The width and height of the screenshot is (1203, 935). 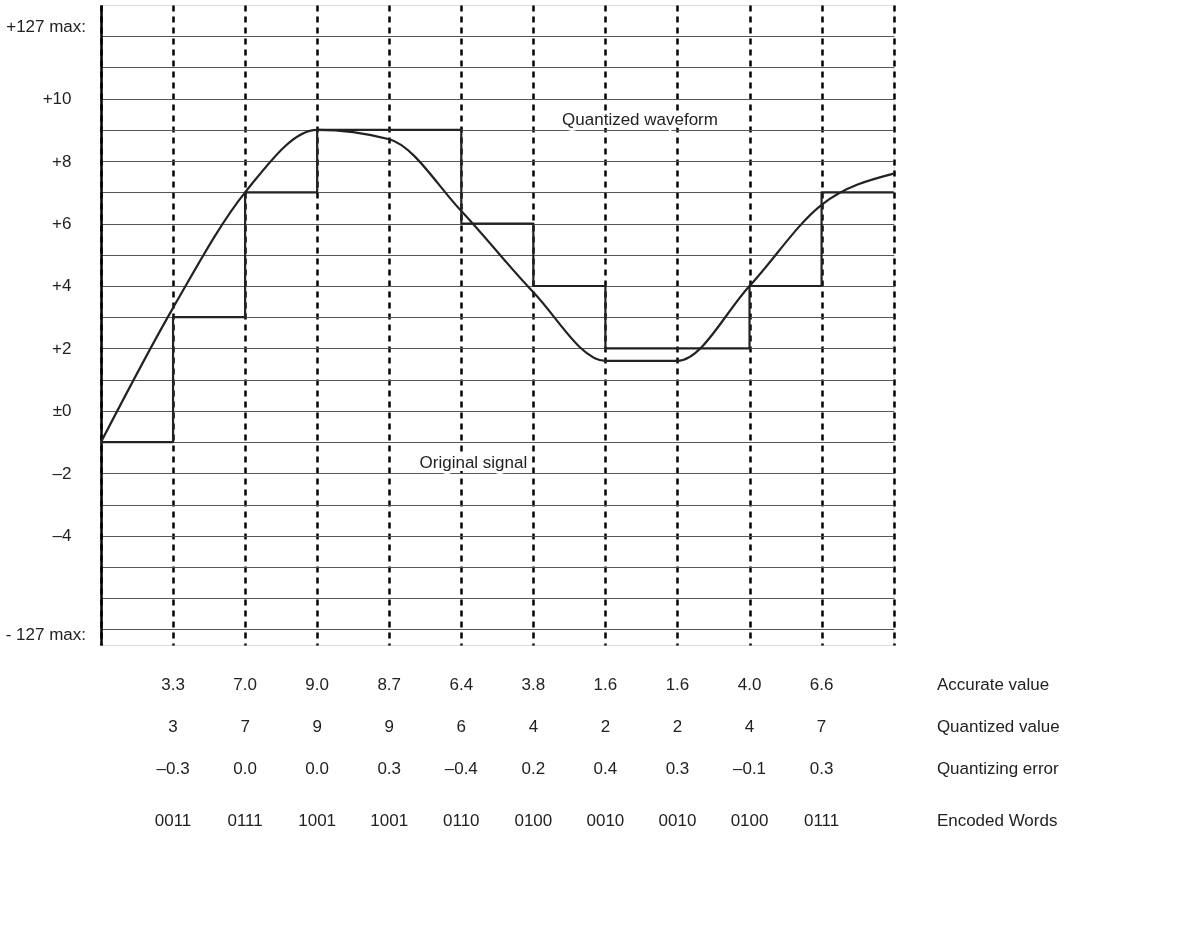 What do you see at coordinates (62, 286) in the screenshot?
I see `y-tick-label: +4` at bounding box center [62, 286].